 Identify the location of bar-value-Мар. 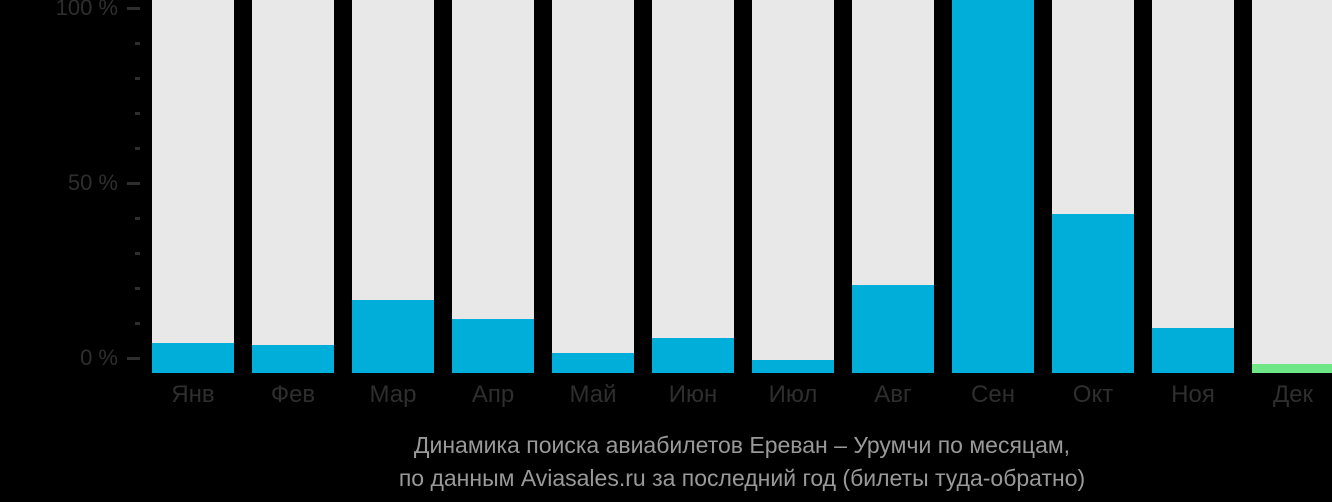
(393, 336).